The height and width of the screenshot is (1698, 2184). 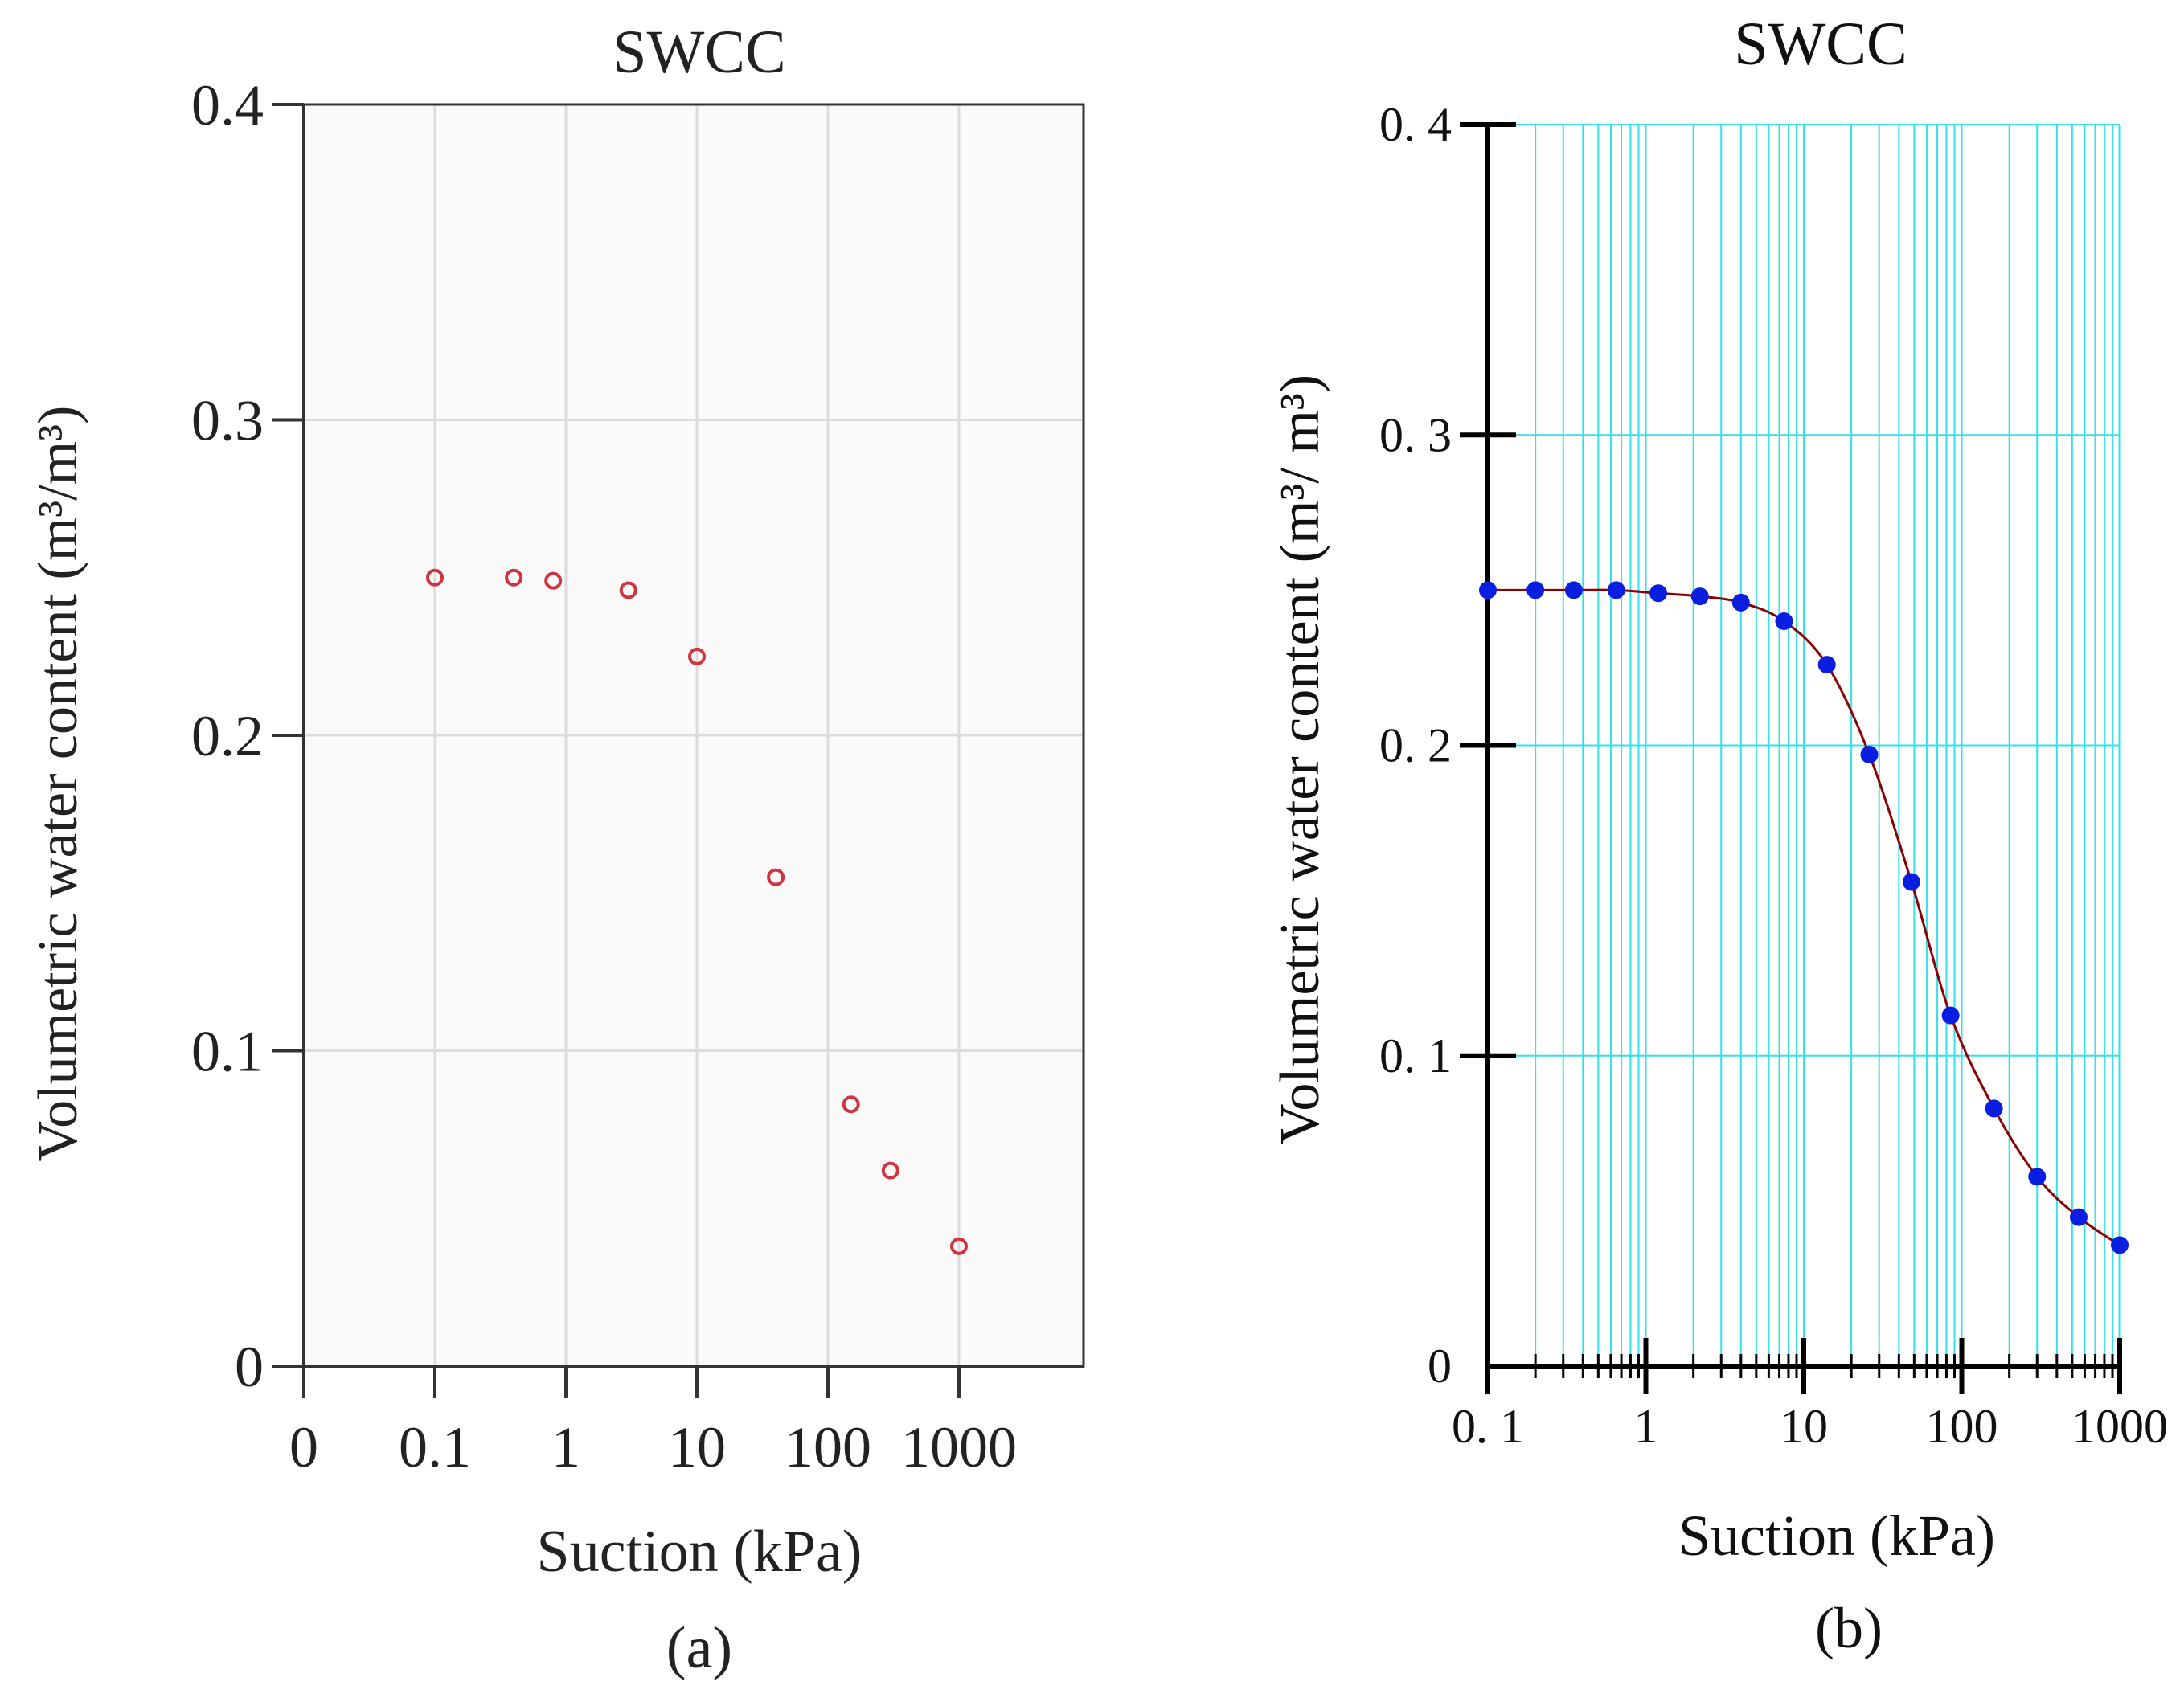 What do you see at coordinates (959, 1447) in the screenshot?
I see `panel-a-xtick-label: 1000` at bounding box center [959, 1447].